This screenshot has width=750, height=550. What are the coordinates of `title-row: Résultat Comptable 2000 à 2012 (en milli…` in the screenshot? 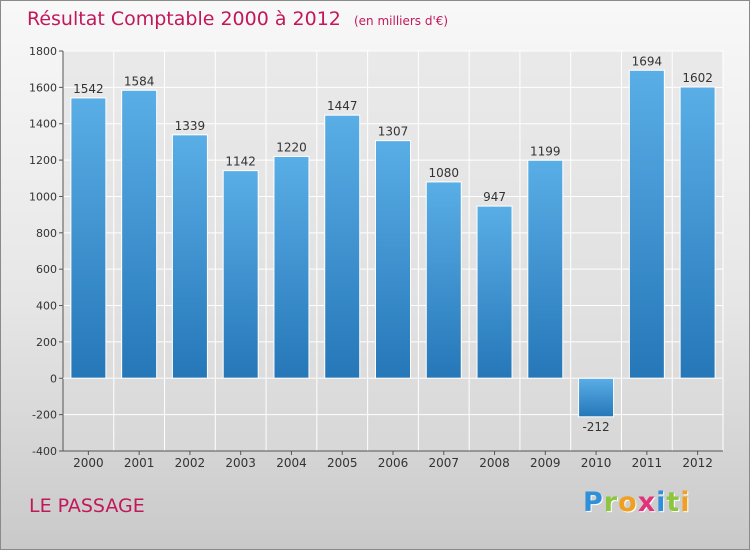 It's located at (237, 19).